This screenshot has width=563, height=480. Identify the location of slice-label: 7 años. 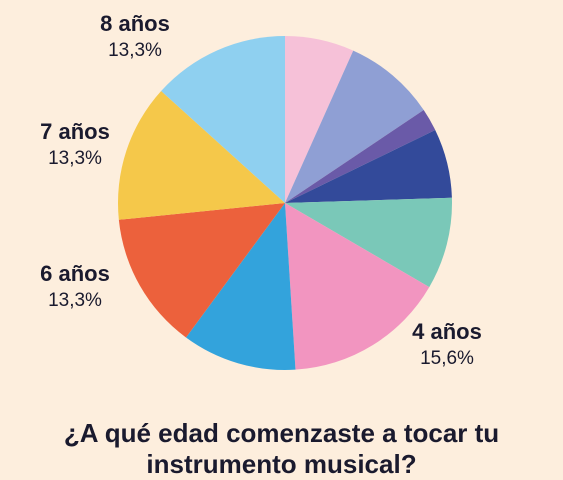
(75, 131).